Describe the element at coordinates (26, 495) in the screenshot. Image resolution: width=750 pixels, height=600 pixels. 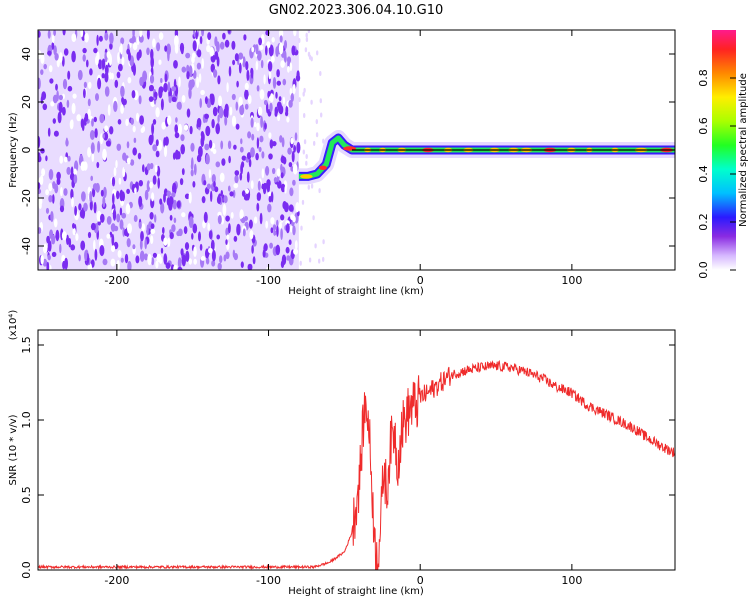
I see `snr-ytick-label: 0.5` at that location.